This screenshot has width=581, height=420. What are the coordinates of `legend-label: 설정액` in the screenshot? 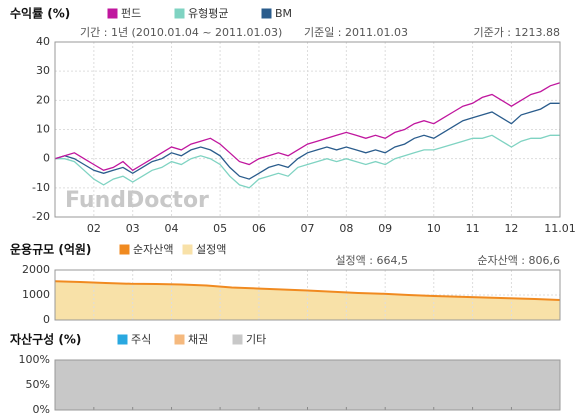 It's located at (211, 249).